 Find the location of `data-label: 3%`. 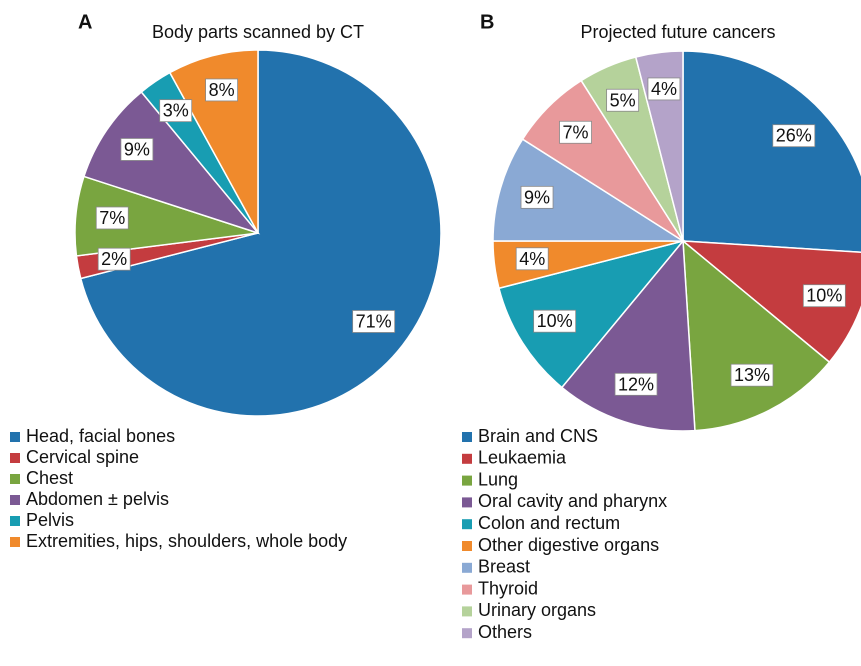

data-label: 3% is located at coordinates (176, 111).